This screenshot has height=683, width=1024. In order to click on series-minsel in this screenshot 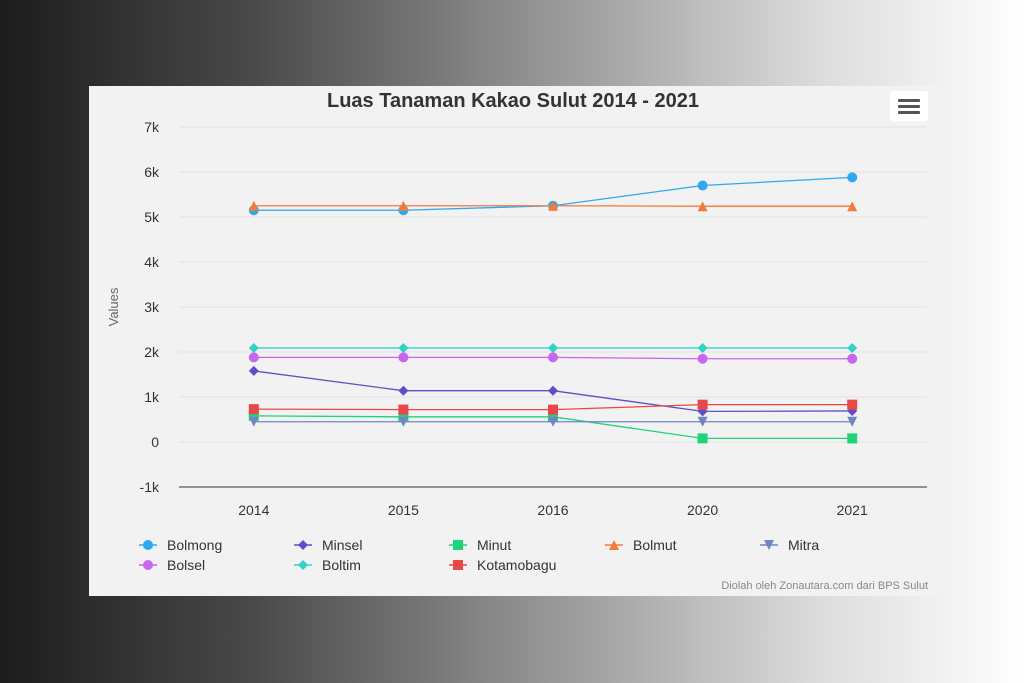, I will do `click(553, 391)`.